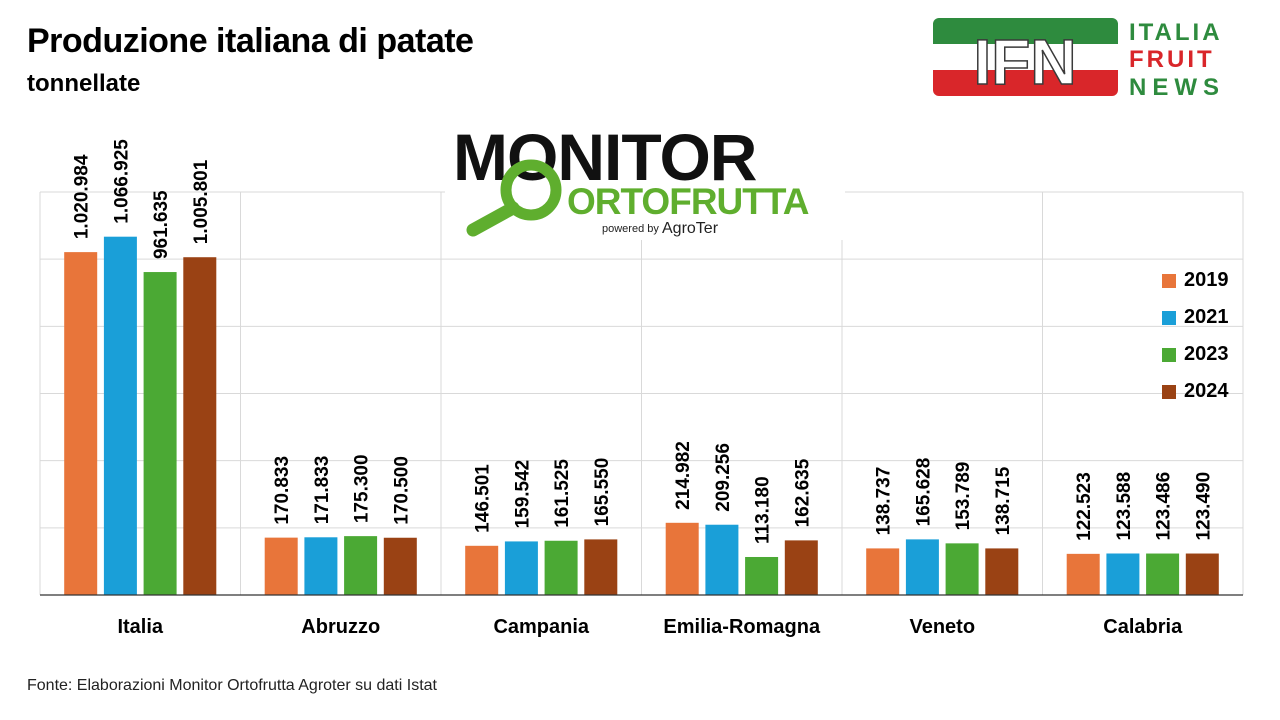 This screenshot has width=1280, height=720. Describe the element at coordinates (1206, 354) in the screenshot. I see `legend-label-2023: 2023` at that location.